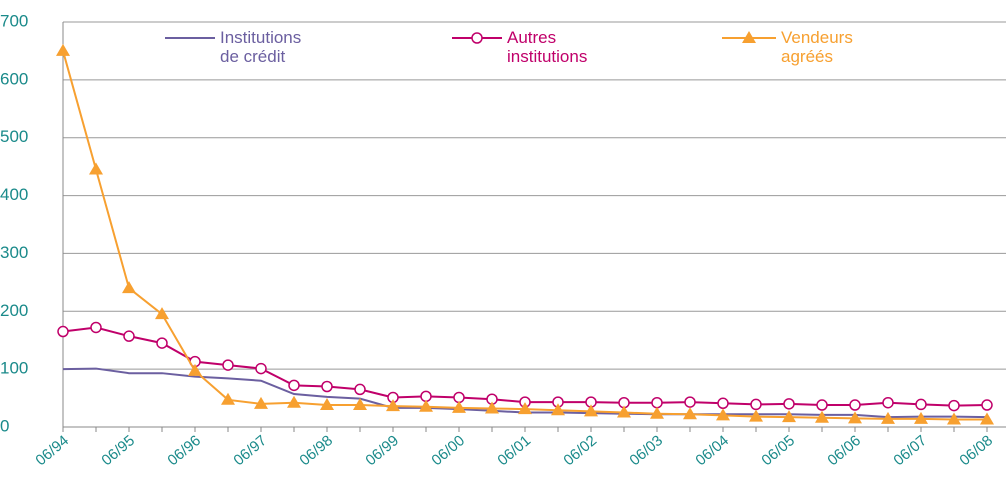 The height and width of the screenshot is (495, 1006). I want to click on x-tick-label: 06/98, so click(316, 450).